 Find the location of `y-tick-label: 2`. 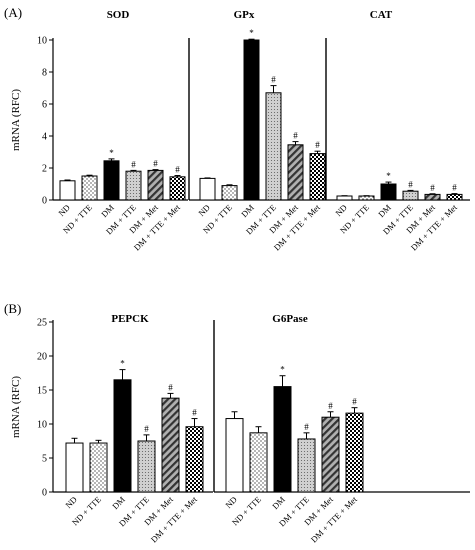

y-tick-label: 2 is located at coordinates (44, 169).